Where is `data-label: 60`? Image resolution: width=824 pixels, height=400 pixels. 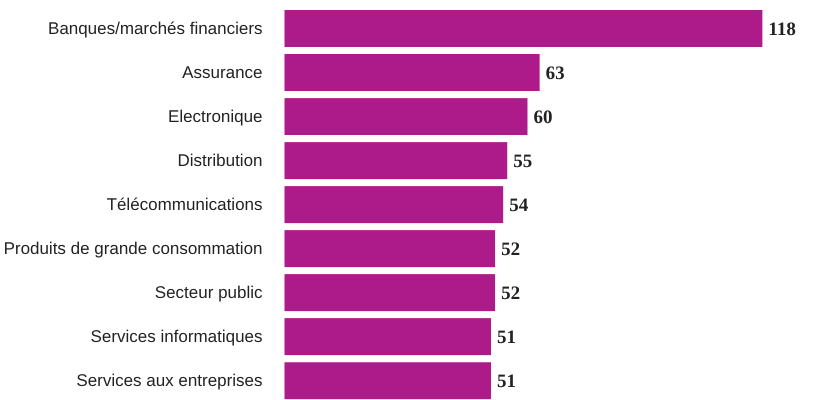
data-label: 60 is located at coordinates (542, 117).